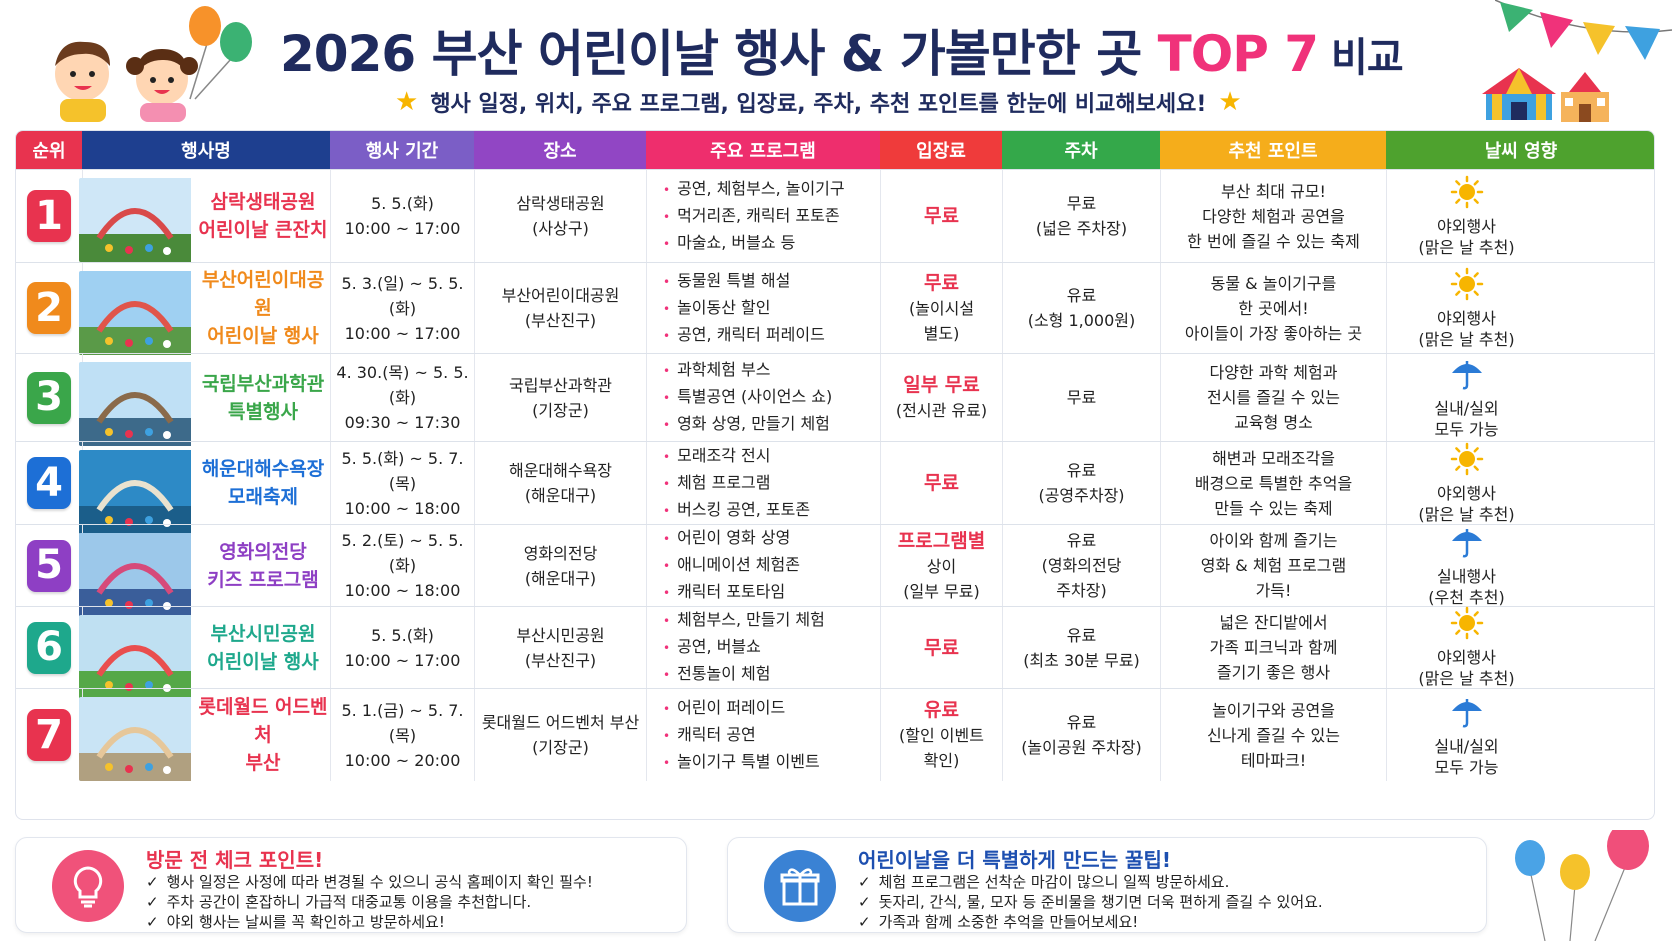  I want to click on event-name: 부산시민공원 어린이날 행사, so click(263, 648).